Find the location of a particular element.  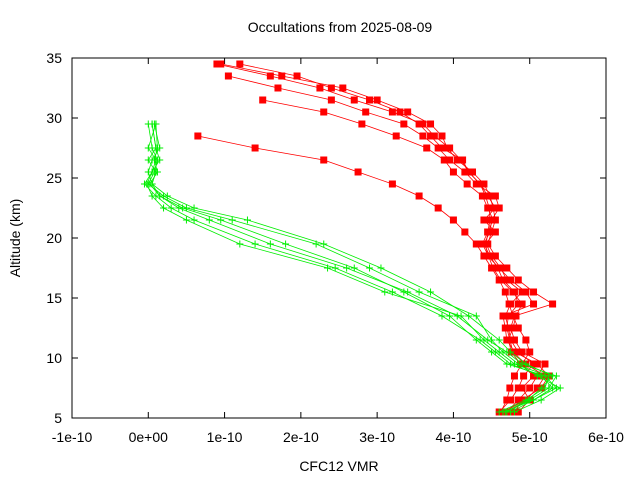

y-axis-label: Altitude (km) is located at coordinates (15, 238).